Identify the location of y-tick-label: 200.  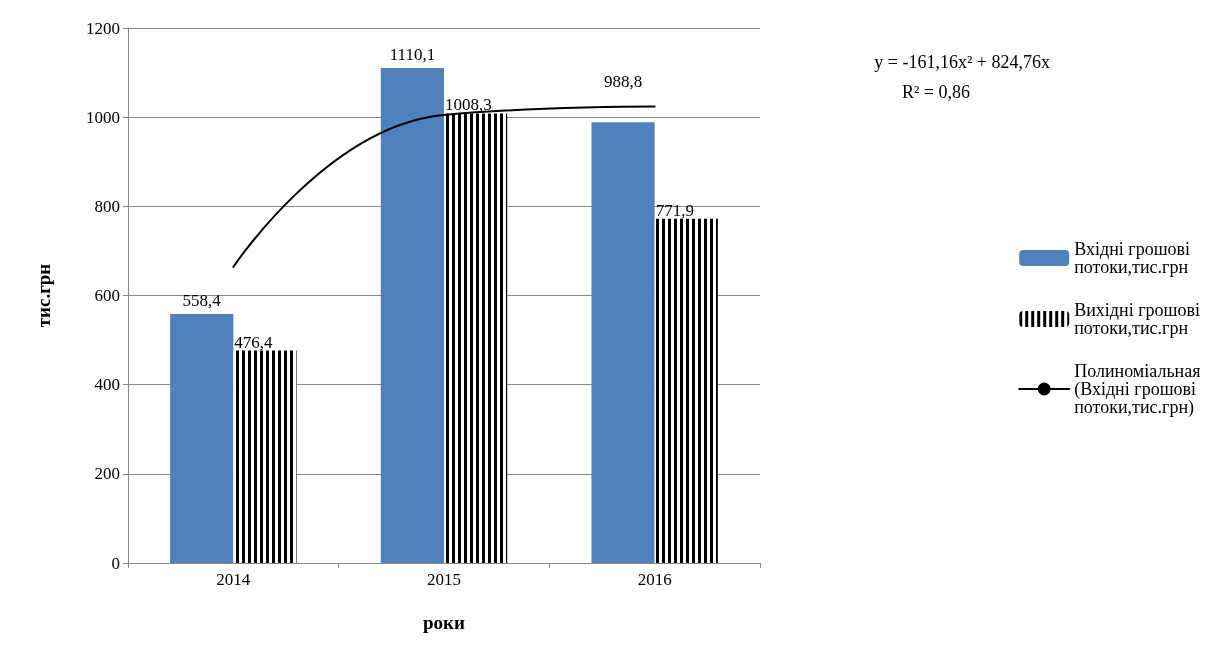
(107, 474).